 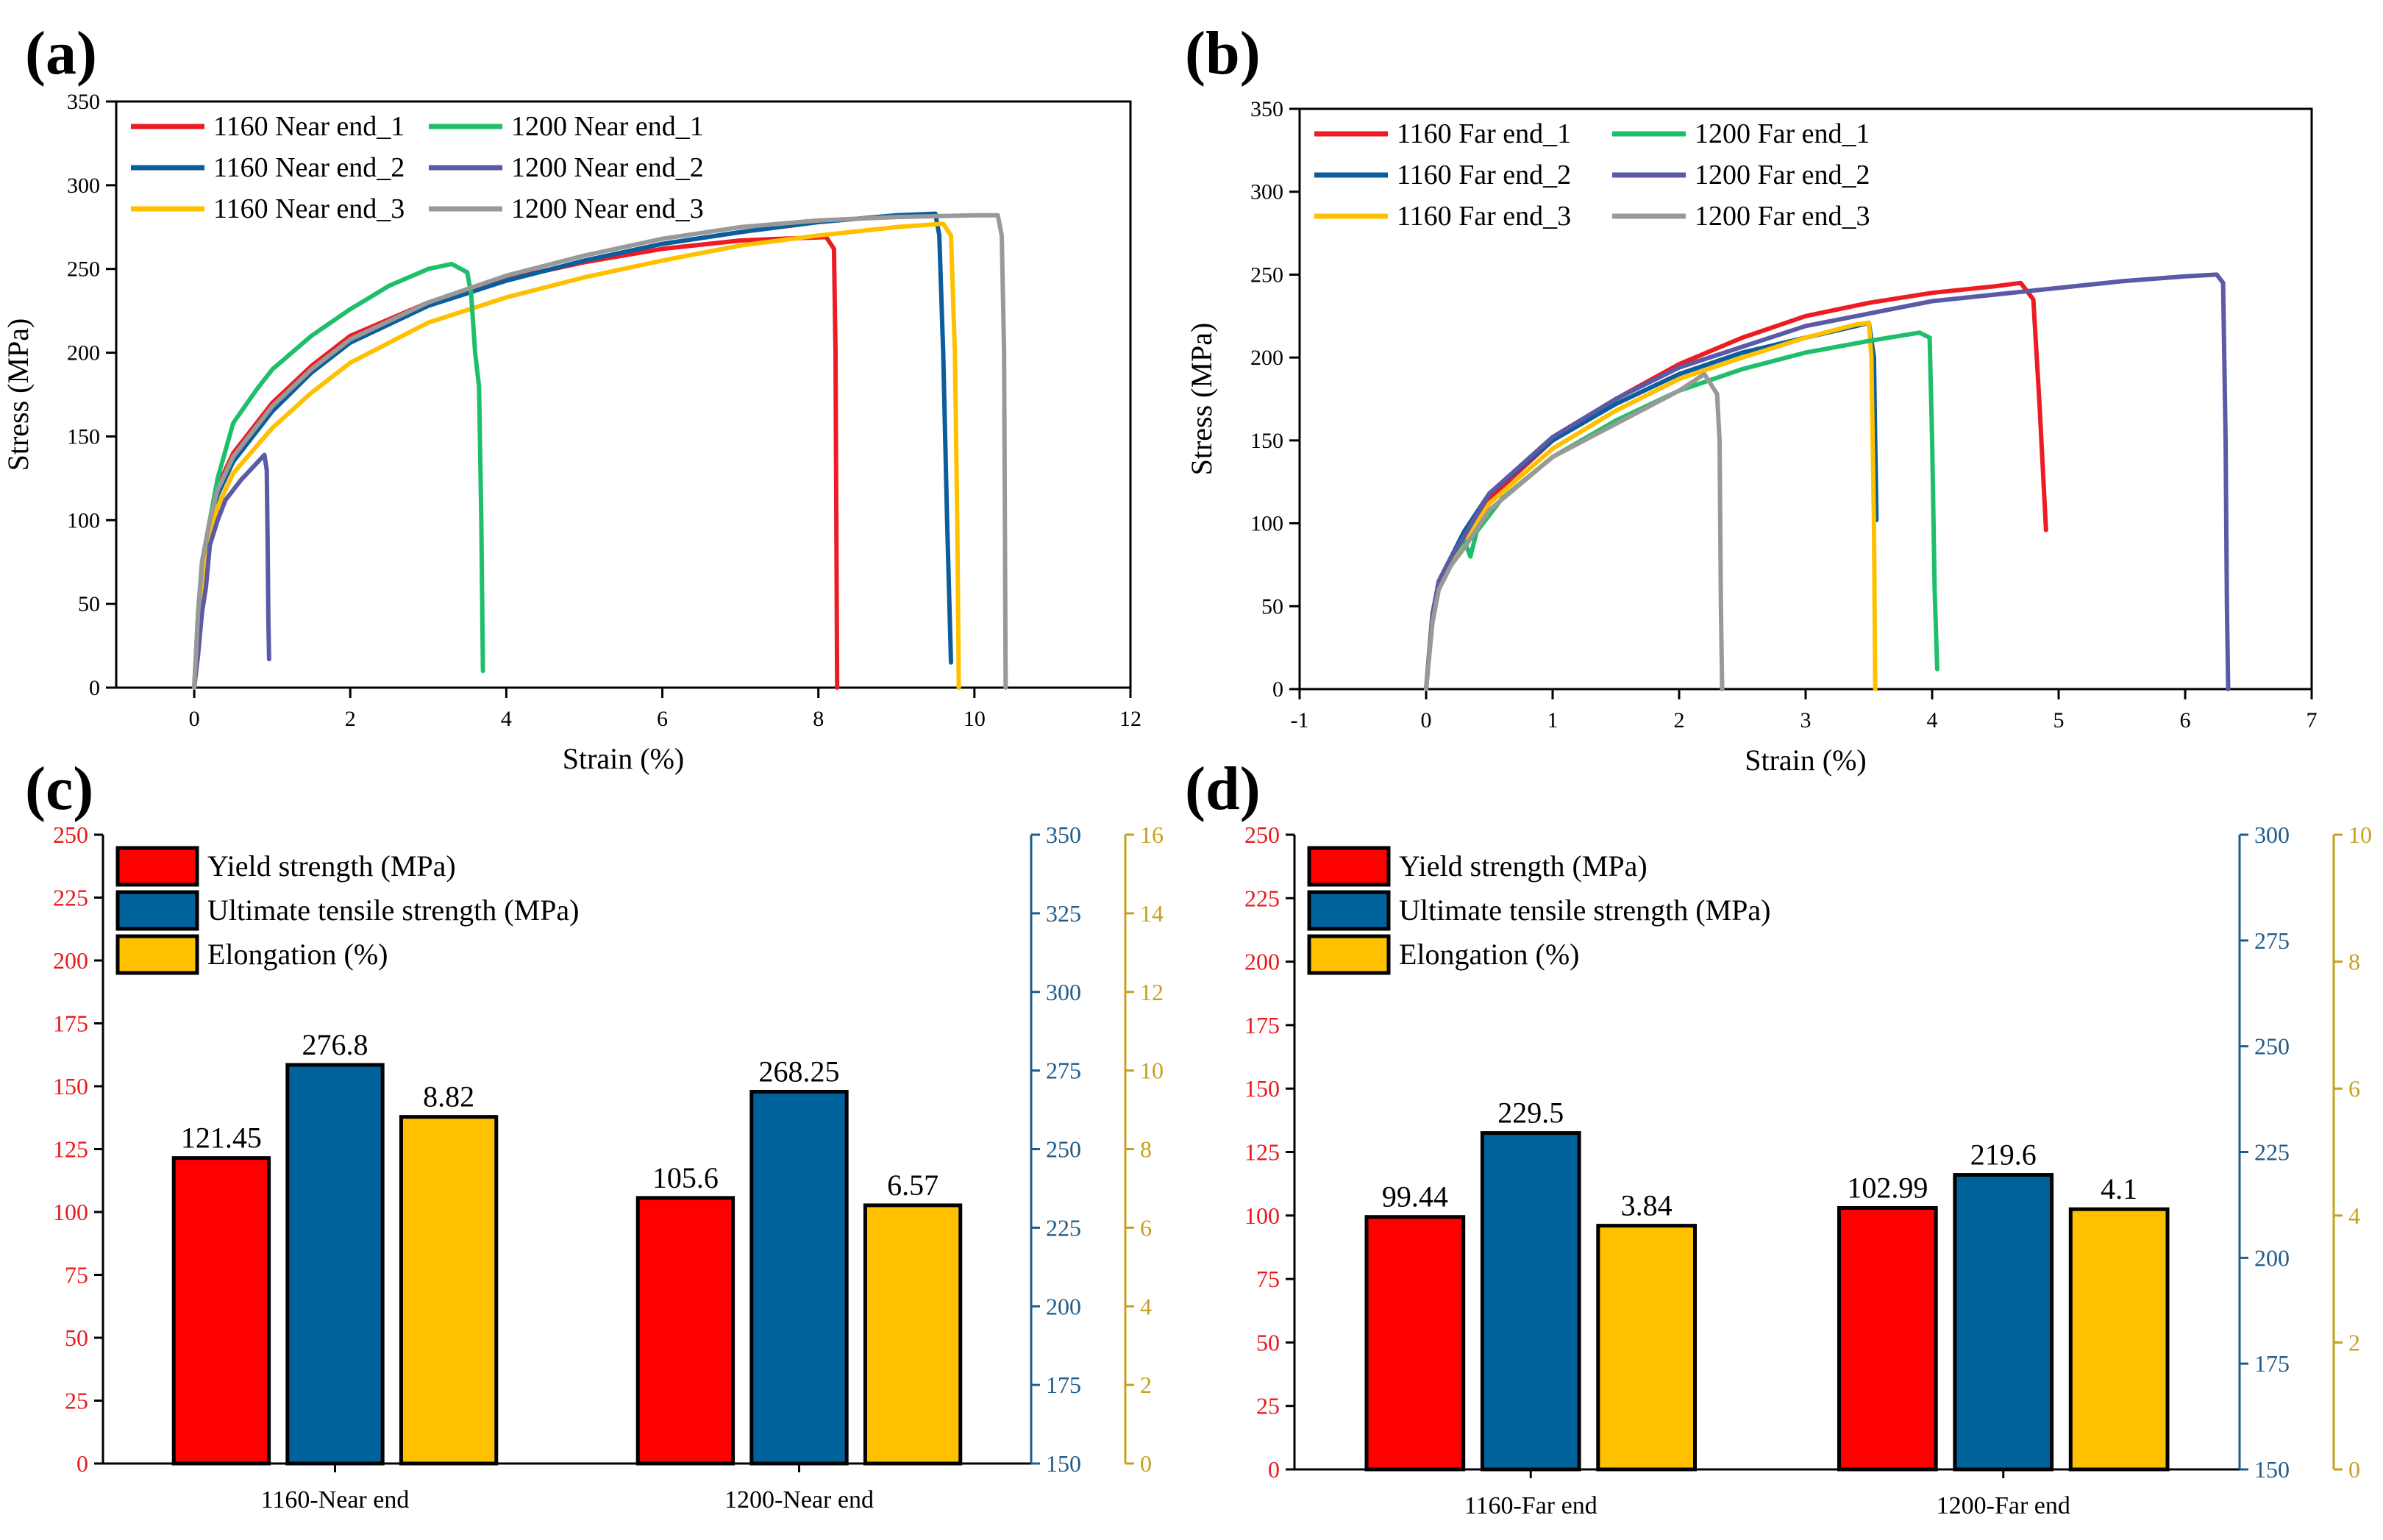 What do you see at coordinates (1300, 720) in the screenshot?
I see `x-tick-label: -1` at bounding box center [1300, 720].